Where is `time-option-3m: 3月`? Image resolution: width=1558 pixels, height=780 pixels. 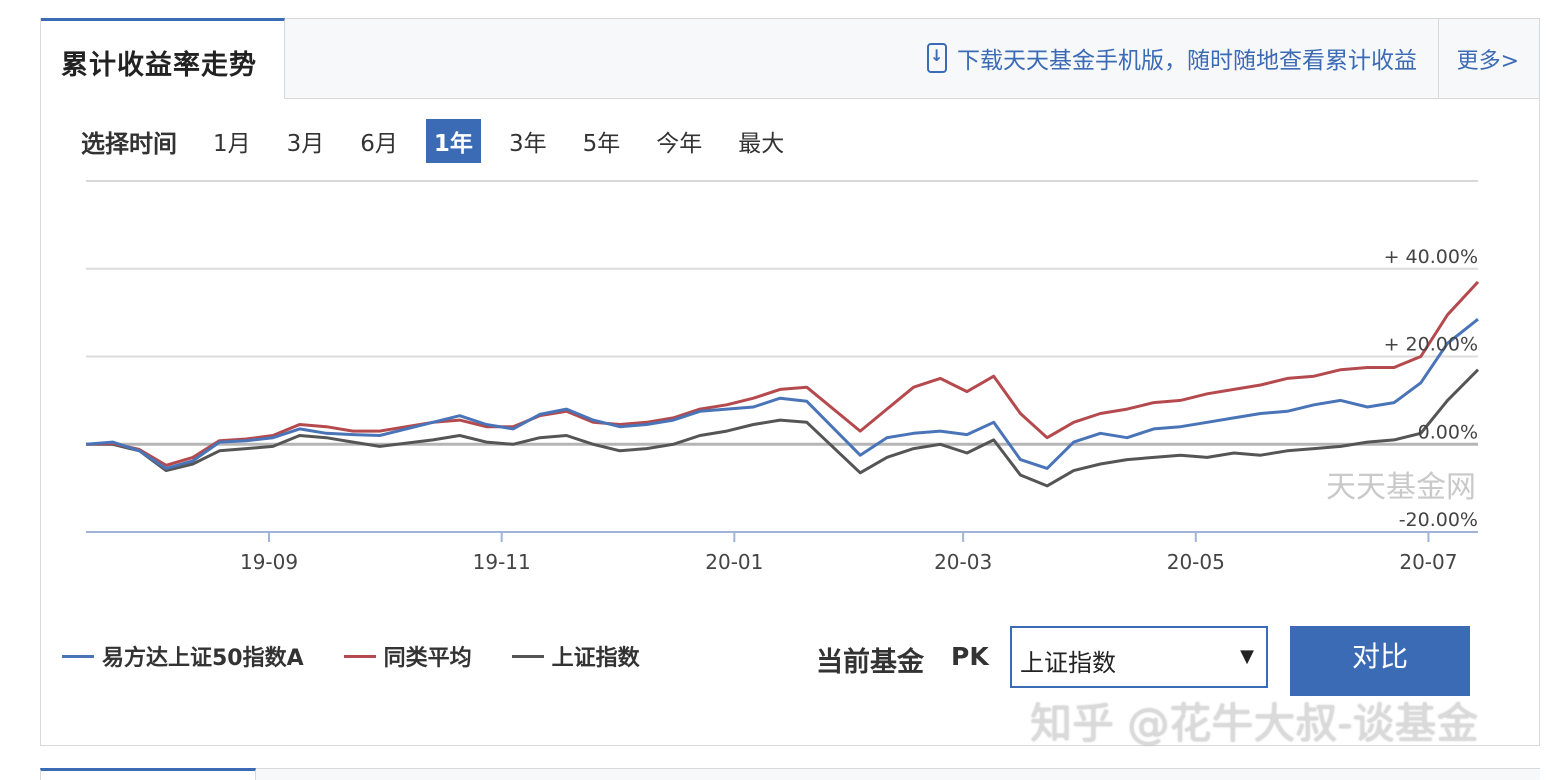
time-option-3m: 3月 is located at coordinates (305, 144).